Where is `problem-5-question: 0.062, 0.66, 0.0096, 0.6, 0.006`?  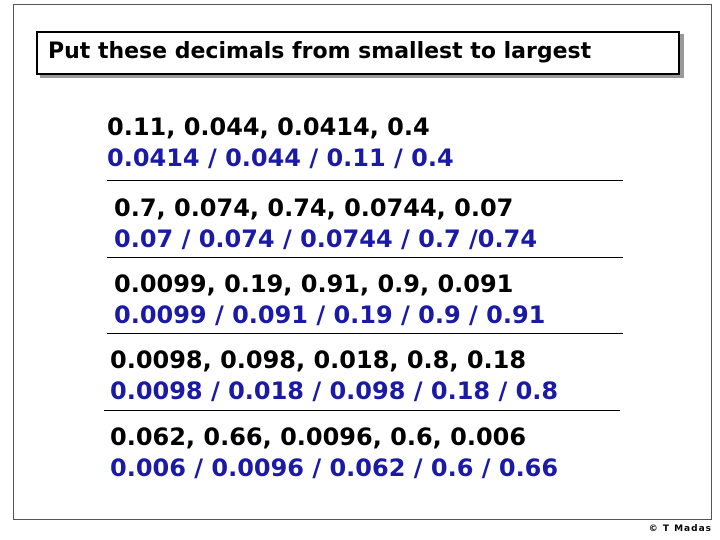 problem-5-question: 0.062, 0.66, 0.0096, 0.6, 0.006 is located at coordinates (318, 437).